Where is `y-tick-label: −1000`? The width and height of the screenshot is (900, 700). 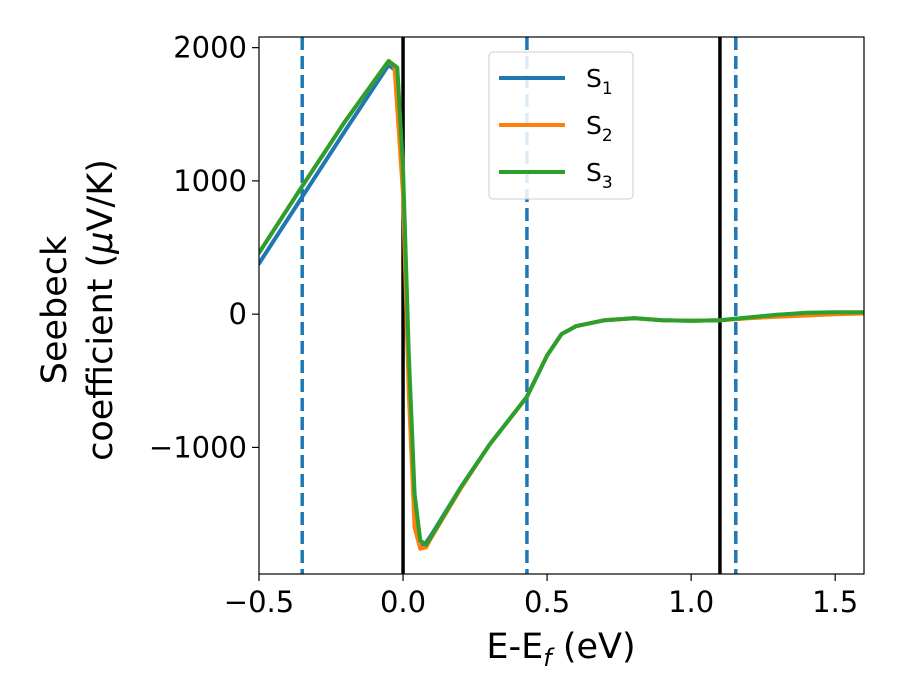 y-tick-label: −1000 is located at coordinates (198, 447).